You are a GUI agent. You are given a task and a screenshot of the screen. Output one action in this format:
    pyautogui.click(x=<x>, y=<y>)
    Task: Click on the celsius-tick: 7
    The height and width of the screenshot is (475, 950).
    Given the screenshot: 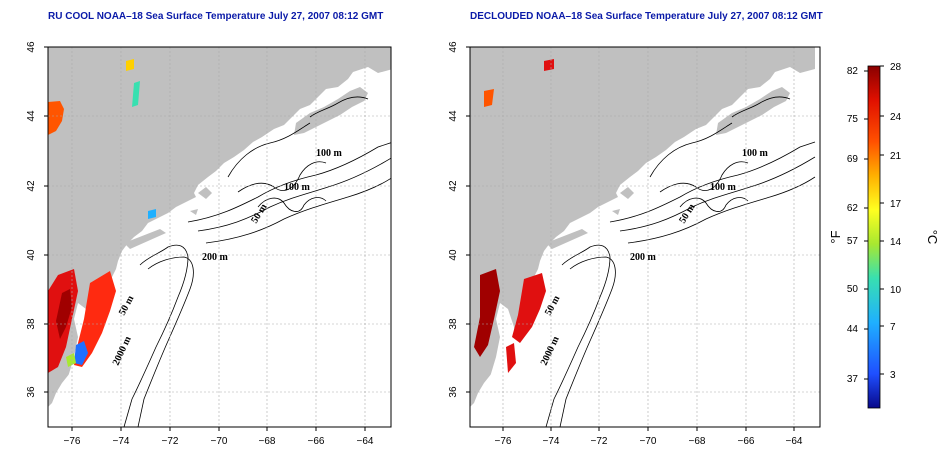 What is the action you would take?
    pyautogui.click(x=893, y=327)
    